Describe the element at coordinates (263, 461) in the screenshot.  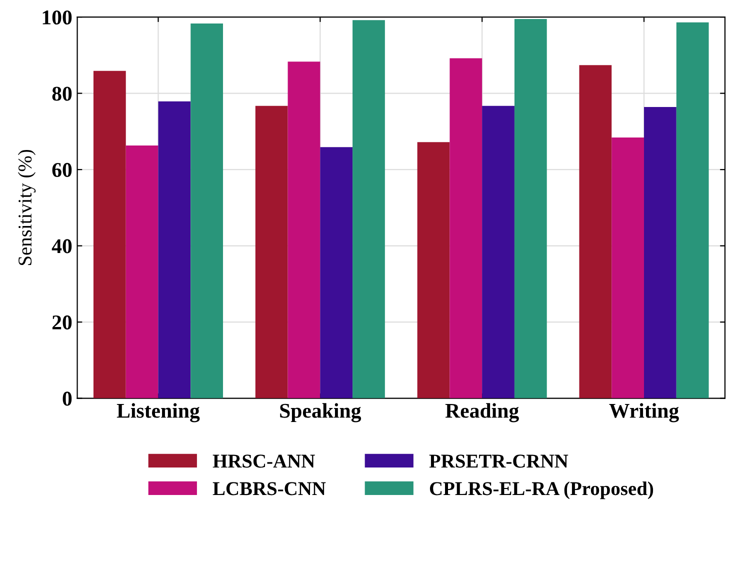
I see `legend-label: HRSC-ANN` at that location.